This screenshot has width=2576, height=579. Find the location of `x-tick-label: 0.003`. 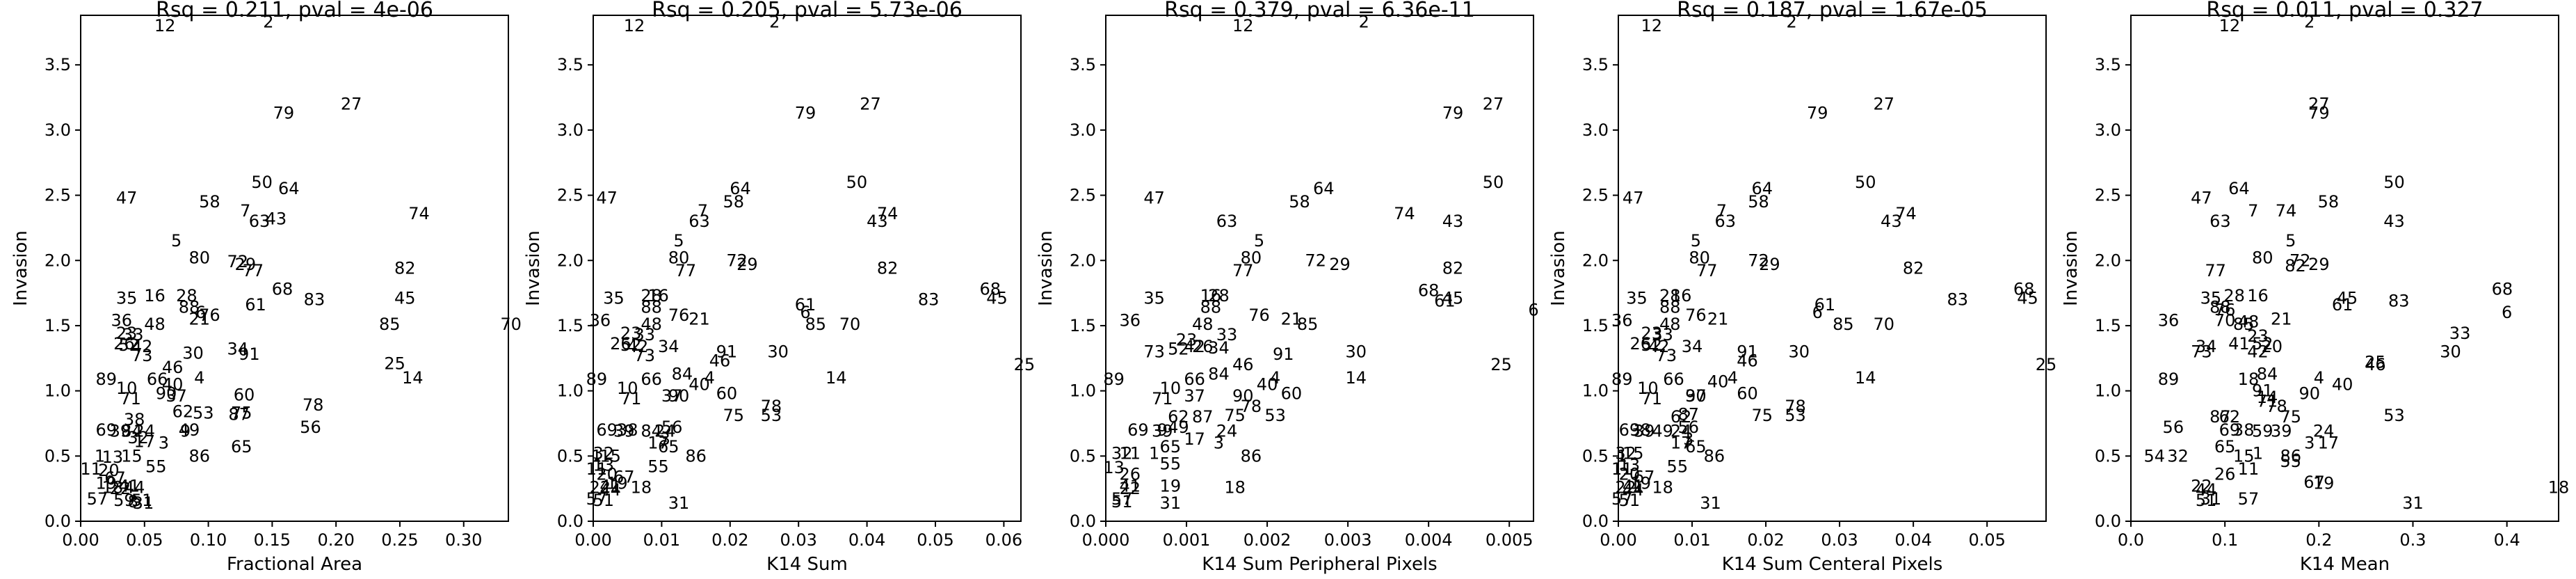

x-tick-label: 0.003 is located at coordinates (1348, 540).